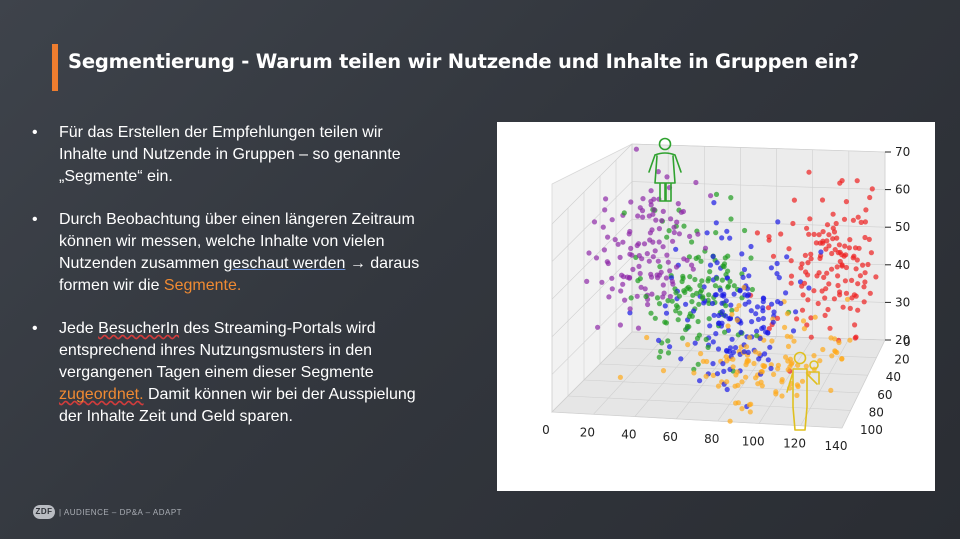  I want to click on x-tick-label: 40, so click(628, 435).